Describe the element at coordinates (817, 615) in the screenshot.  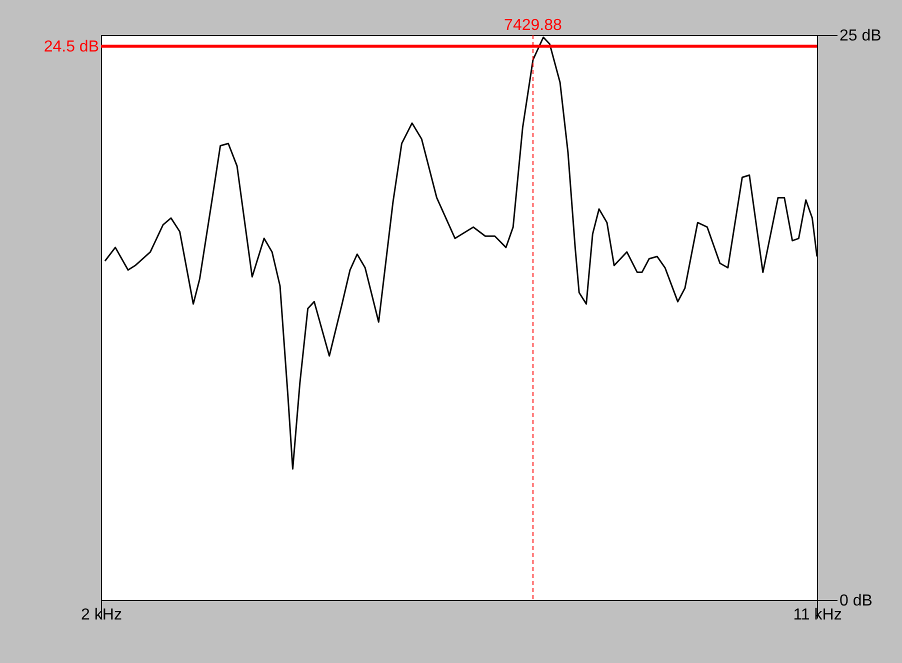
I see `x-tick-label: 11 kHz` at that location.